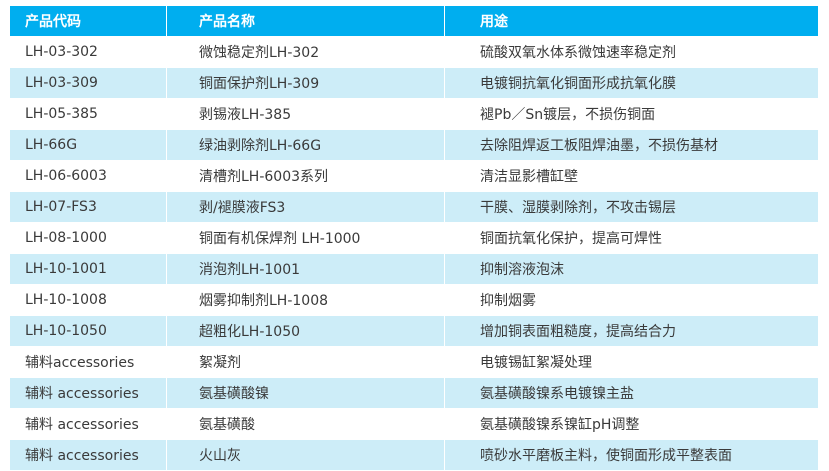 The height and width of the screenshot is (471, 829). What do you see at coordinates (88, 331) in the screenshot?
I see `product-code-cell: LH-10-1050` at bounding box center [88, 331].